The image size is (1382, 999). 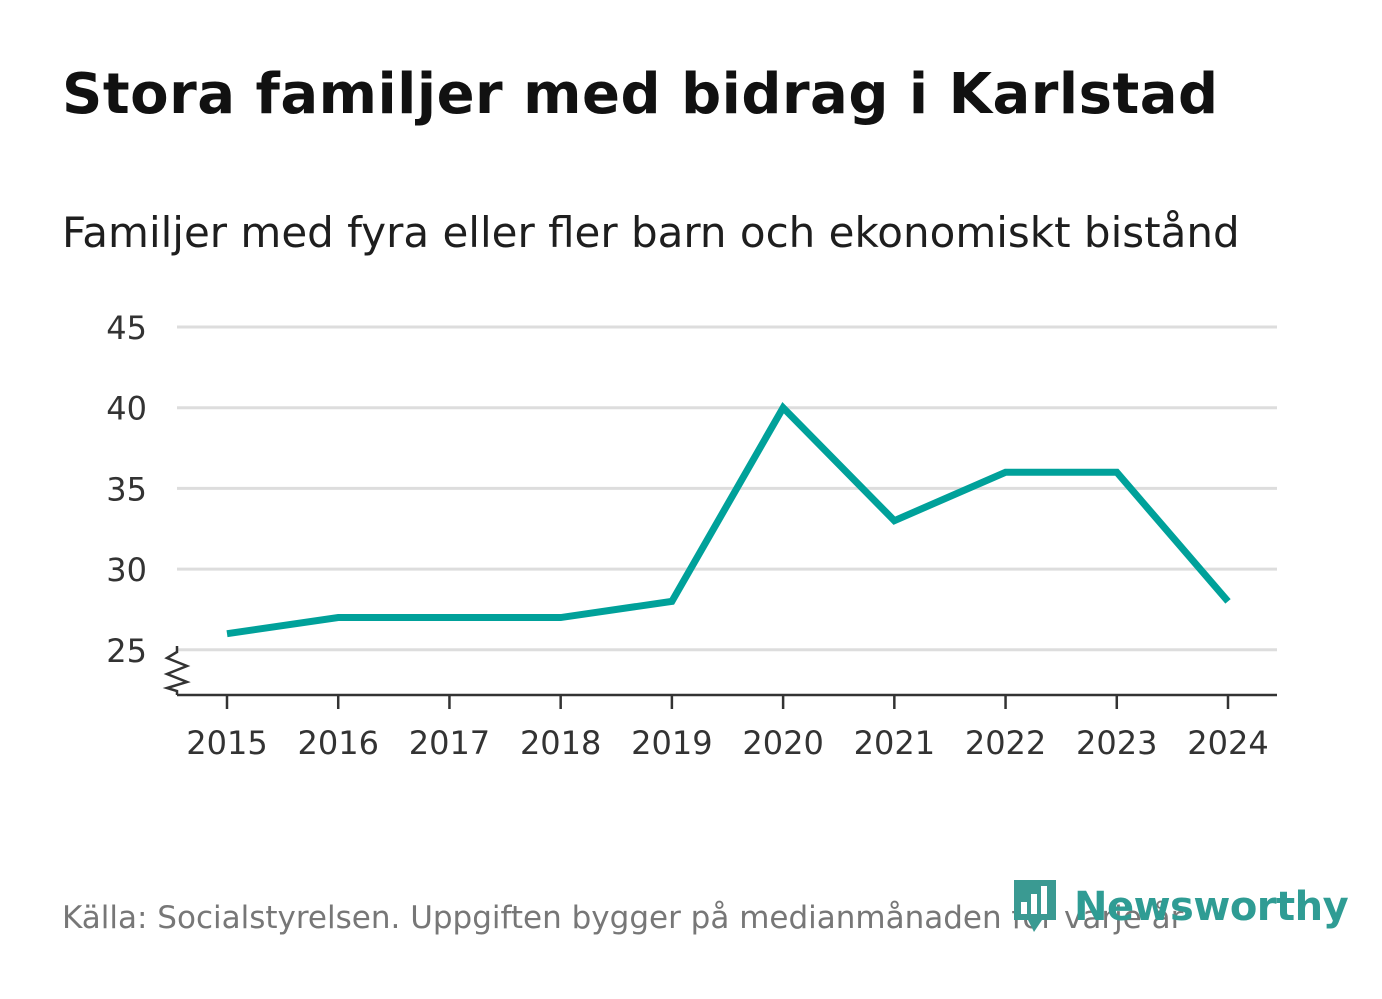 What do you see at coordinates (894, 743) in the screenshot?
I see `x-tick-label: 2021` at bounding box center [894, 743].